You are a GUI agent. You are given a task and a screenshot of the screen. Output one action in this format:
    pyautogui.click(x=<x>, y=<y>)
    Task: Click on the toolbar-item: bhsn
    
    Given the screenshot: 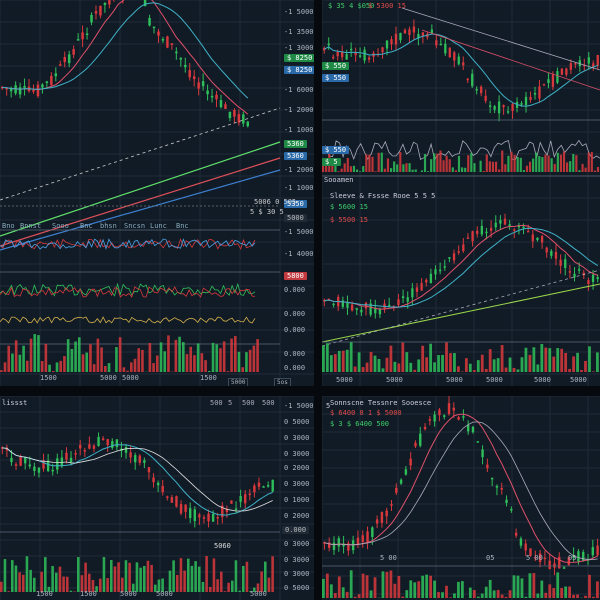 What is the action you would take?
    pyautogui.click(x=108, y=226)
    